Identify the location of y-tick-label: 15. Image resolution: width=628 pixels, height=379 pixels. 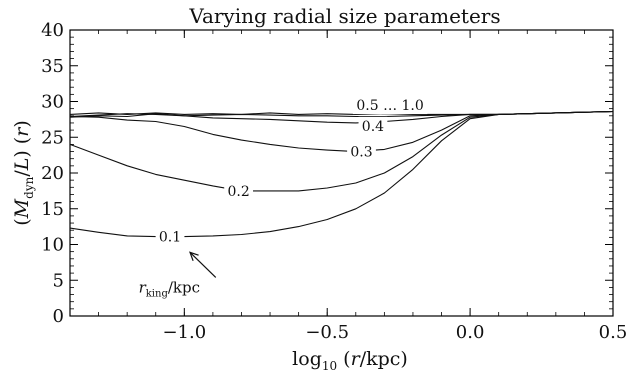
(52, 209).